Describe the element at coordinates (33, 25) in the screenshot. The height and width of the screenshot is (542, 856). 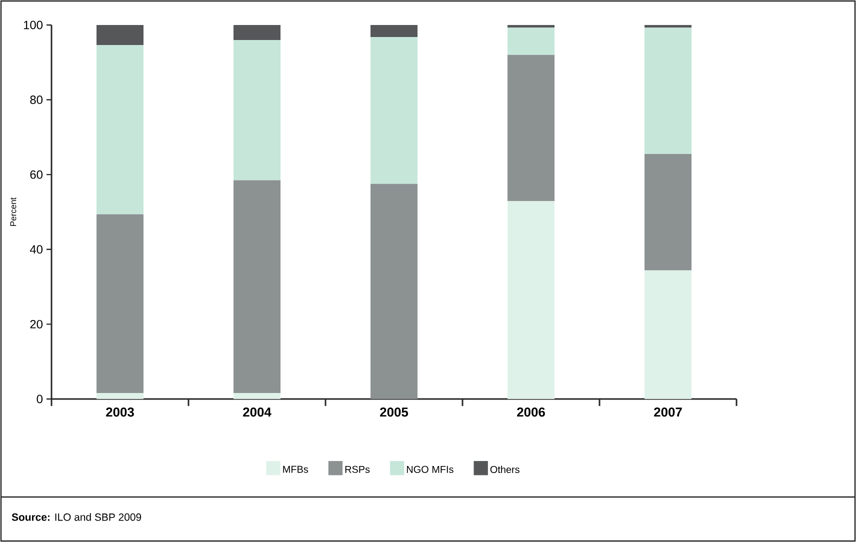
I see `y-tick-label: 100` at that location.